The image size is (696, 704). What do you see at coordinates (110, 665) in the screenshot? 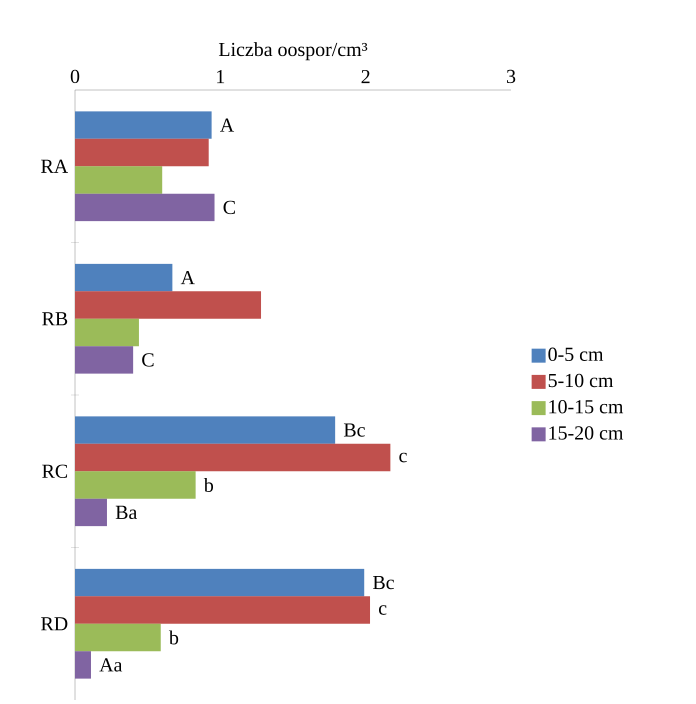
I see `data-label: Aa` at bounding box center [110, 665].